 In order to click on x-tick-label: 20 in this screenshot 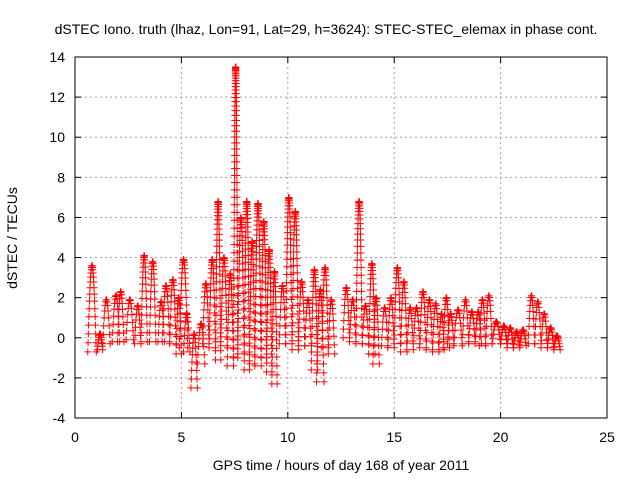, I will do `click(501, 437)`.